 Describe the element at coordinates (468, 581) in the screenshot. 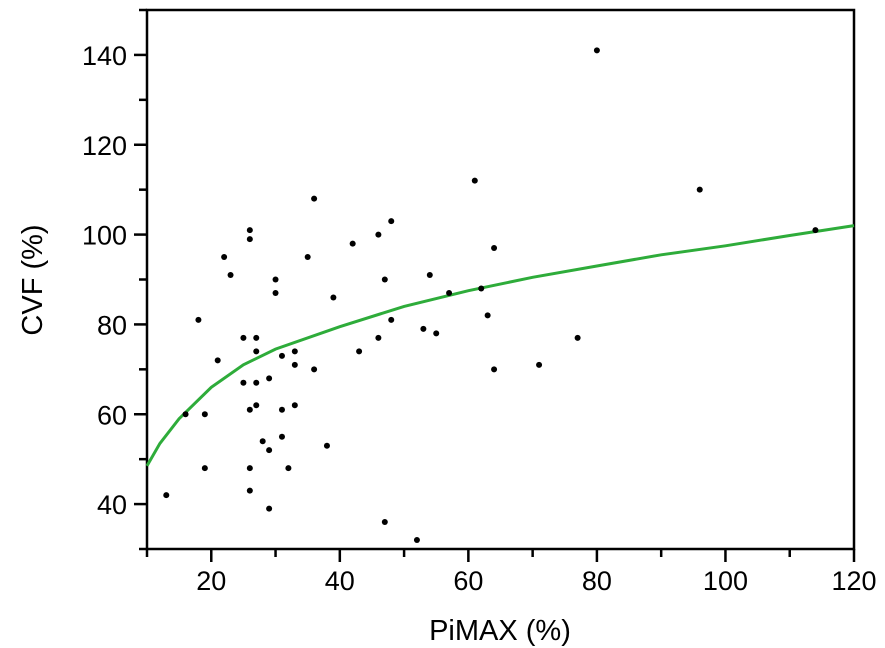

I see `x-tick-label: 60` at that location.